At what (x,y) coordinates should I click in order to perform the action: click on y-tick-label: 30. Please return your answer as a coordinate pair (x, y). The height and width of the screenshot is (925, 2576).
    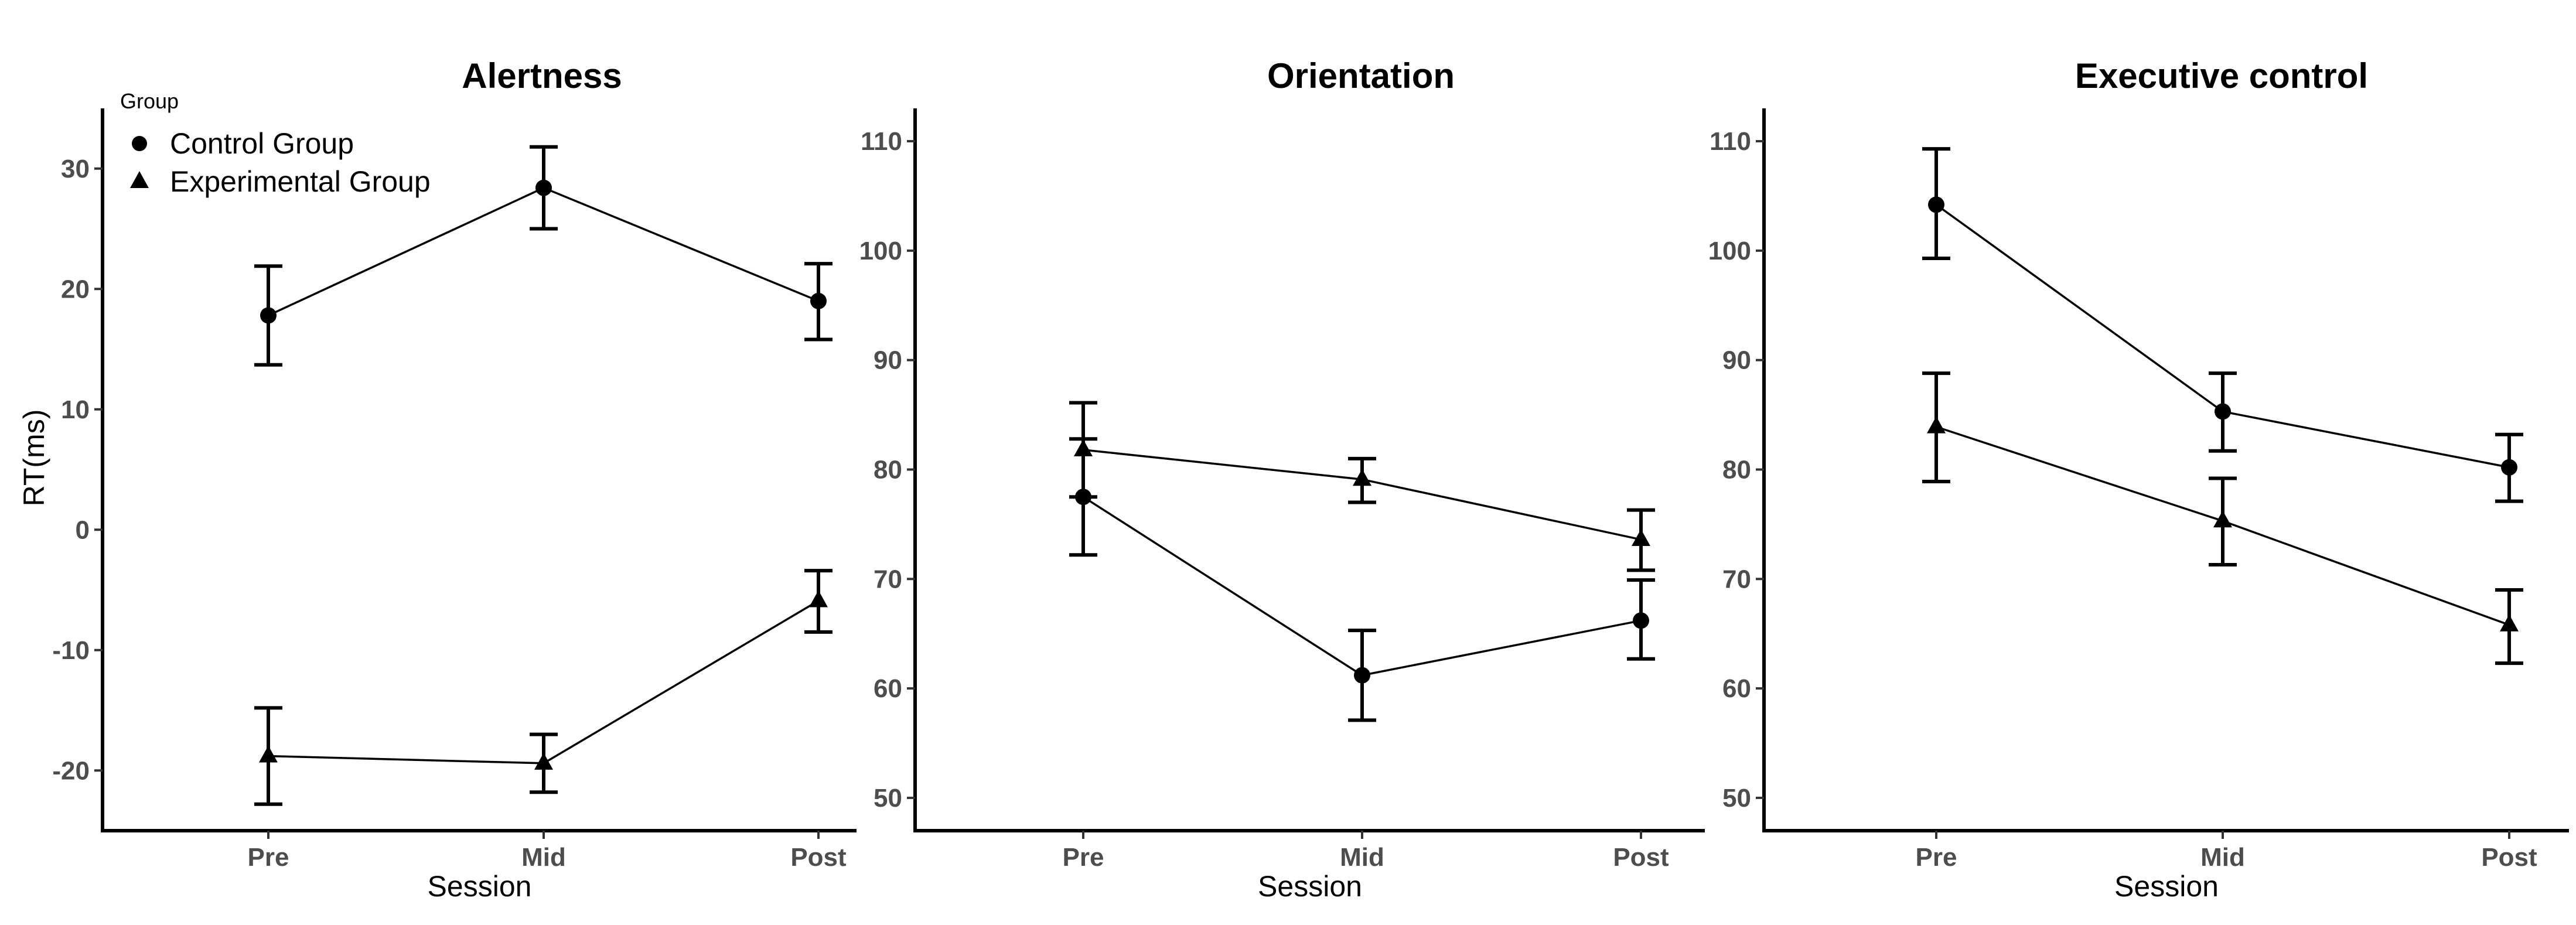
    Looking at the image, I should click on (75, 169).